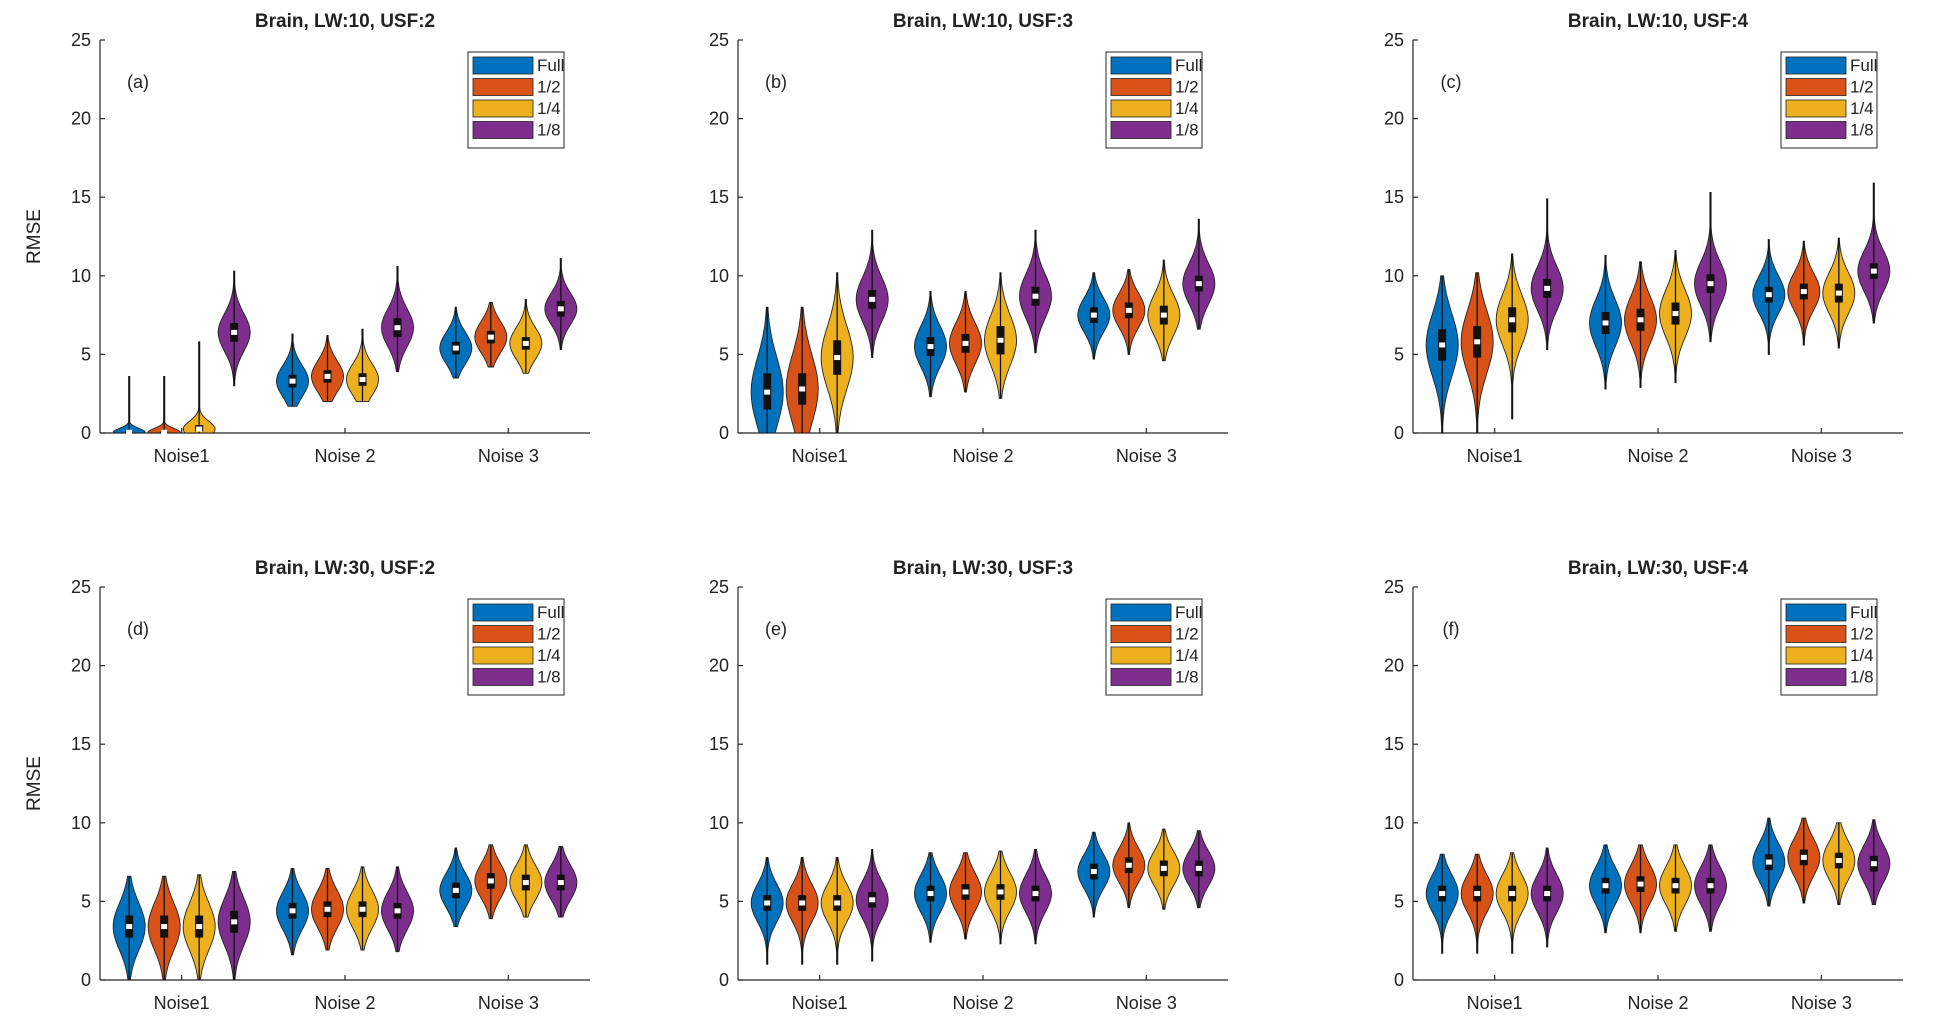 This screenshot has height=1018, width=1949. What do you see at coordinates (345, 568) in the screenshot?
I see `panel-title: Brain, LW:30, USF:2` at bounding box center [345, 568].